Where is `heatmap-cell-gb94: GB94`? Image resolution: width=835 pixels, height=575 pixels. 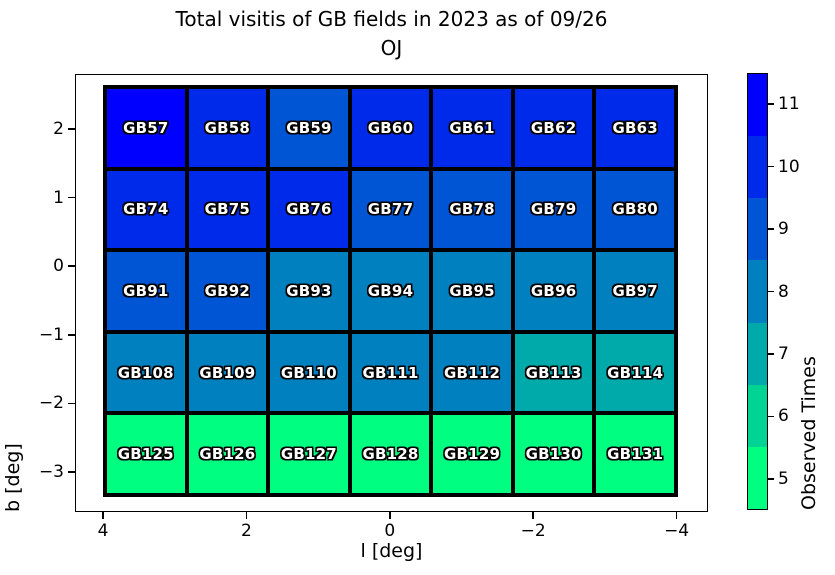 heatmap-cell-gb94: GB94 is located at coordinates (390, 291).